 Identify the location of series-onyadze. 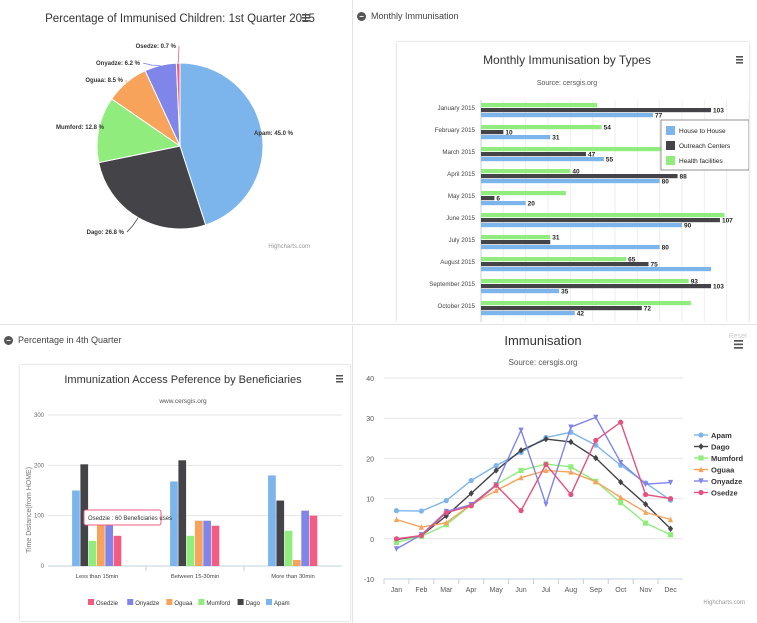
(533, 483).